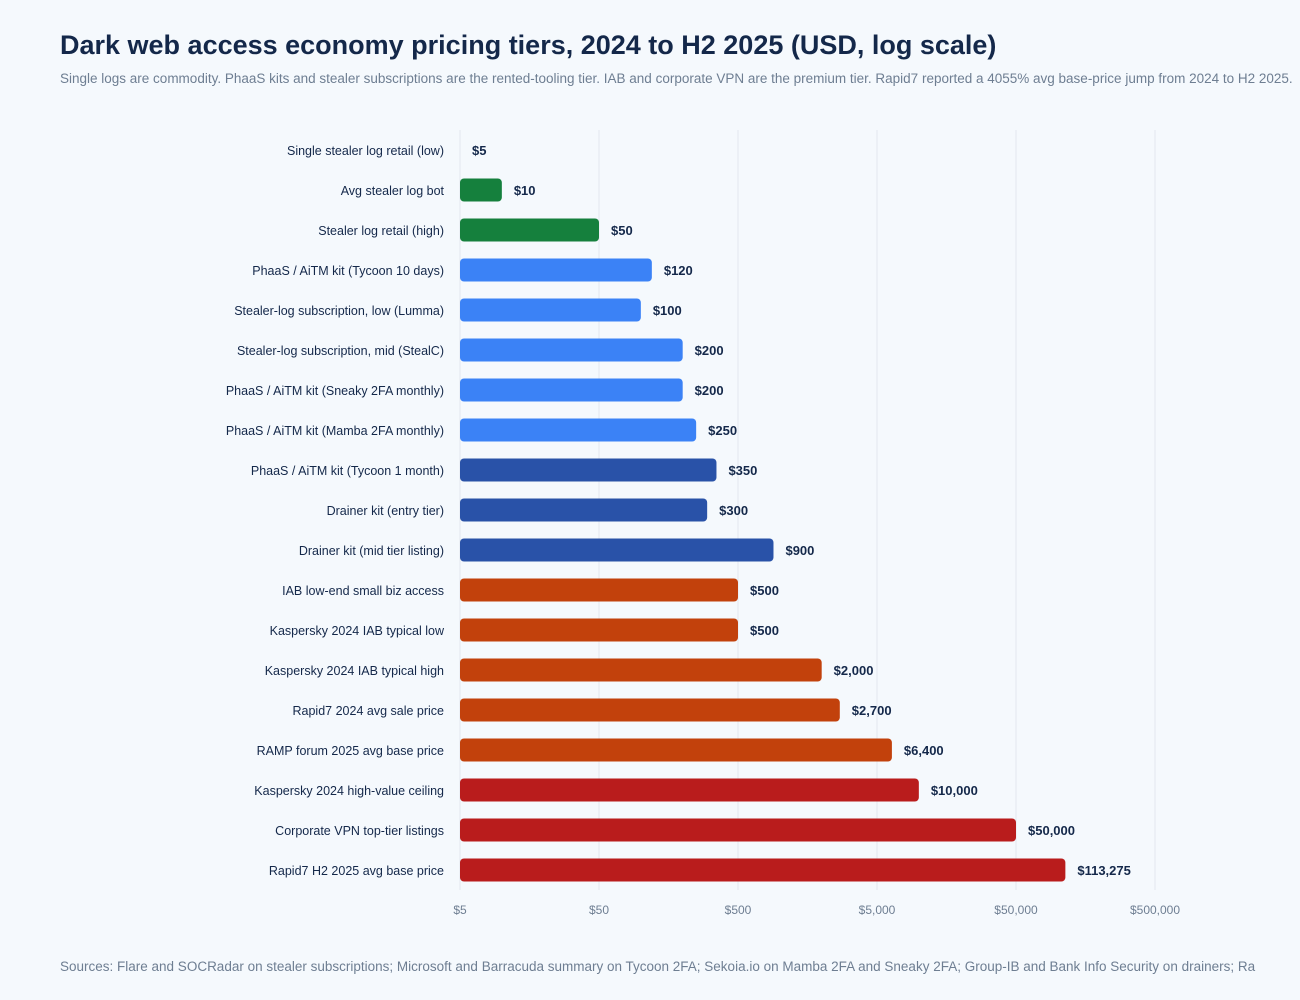  Describe the element at coordinates (622, 230) in the screenshot. I see `value-label: $50` at that location.